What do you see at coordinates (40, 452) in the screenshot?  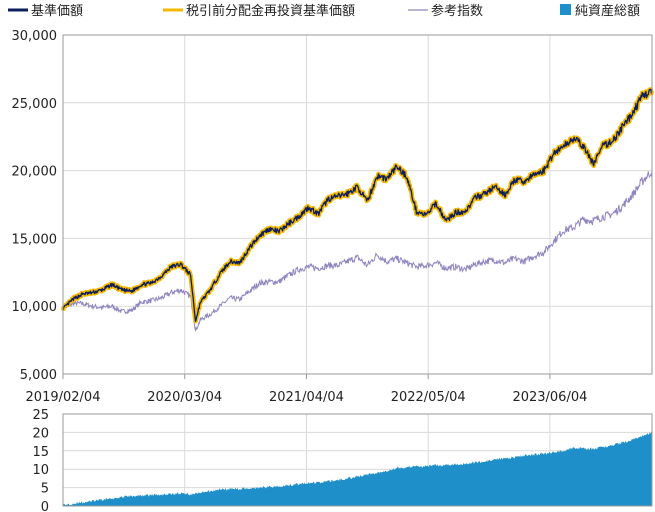 I see `sub-y-tick-4: 15` at bounding box center [40, 452].